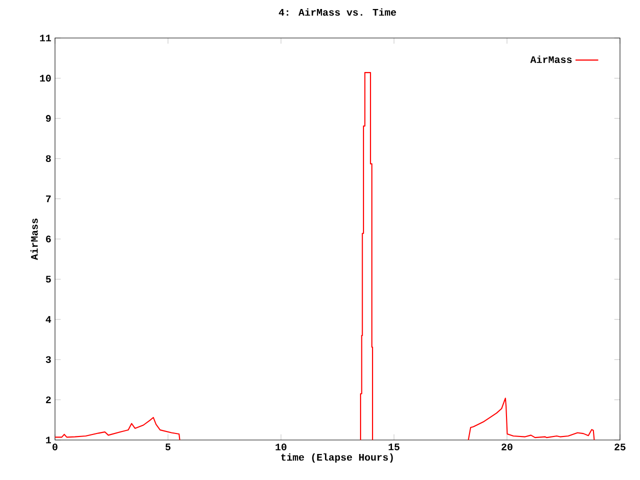 This screenshot has width=640, height=480. What do you see at coordinates (507, 447) in the screenshot?
I see `x-tick-label: 20` at bounding box center [507, 447].